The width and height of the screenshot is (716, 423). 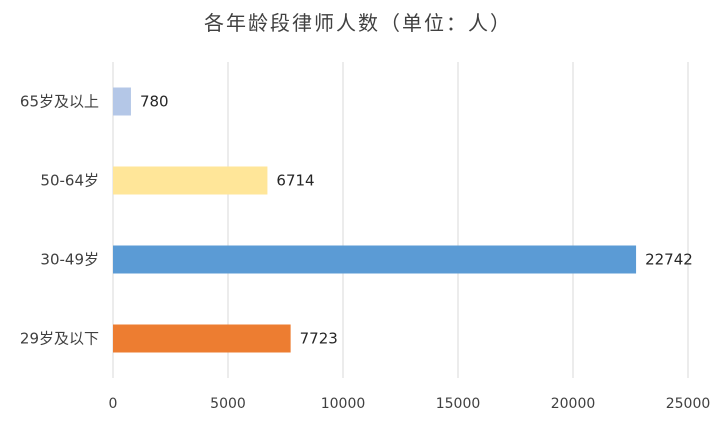 What do you see at coordinates (113, 404) in the screenshot?
I see `x-tick-label: 0` at bounding box center [113, 404].